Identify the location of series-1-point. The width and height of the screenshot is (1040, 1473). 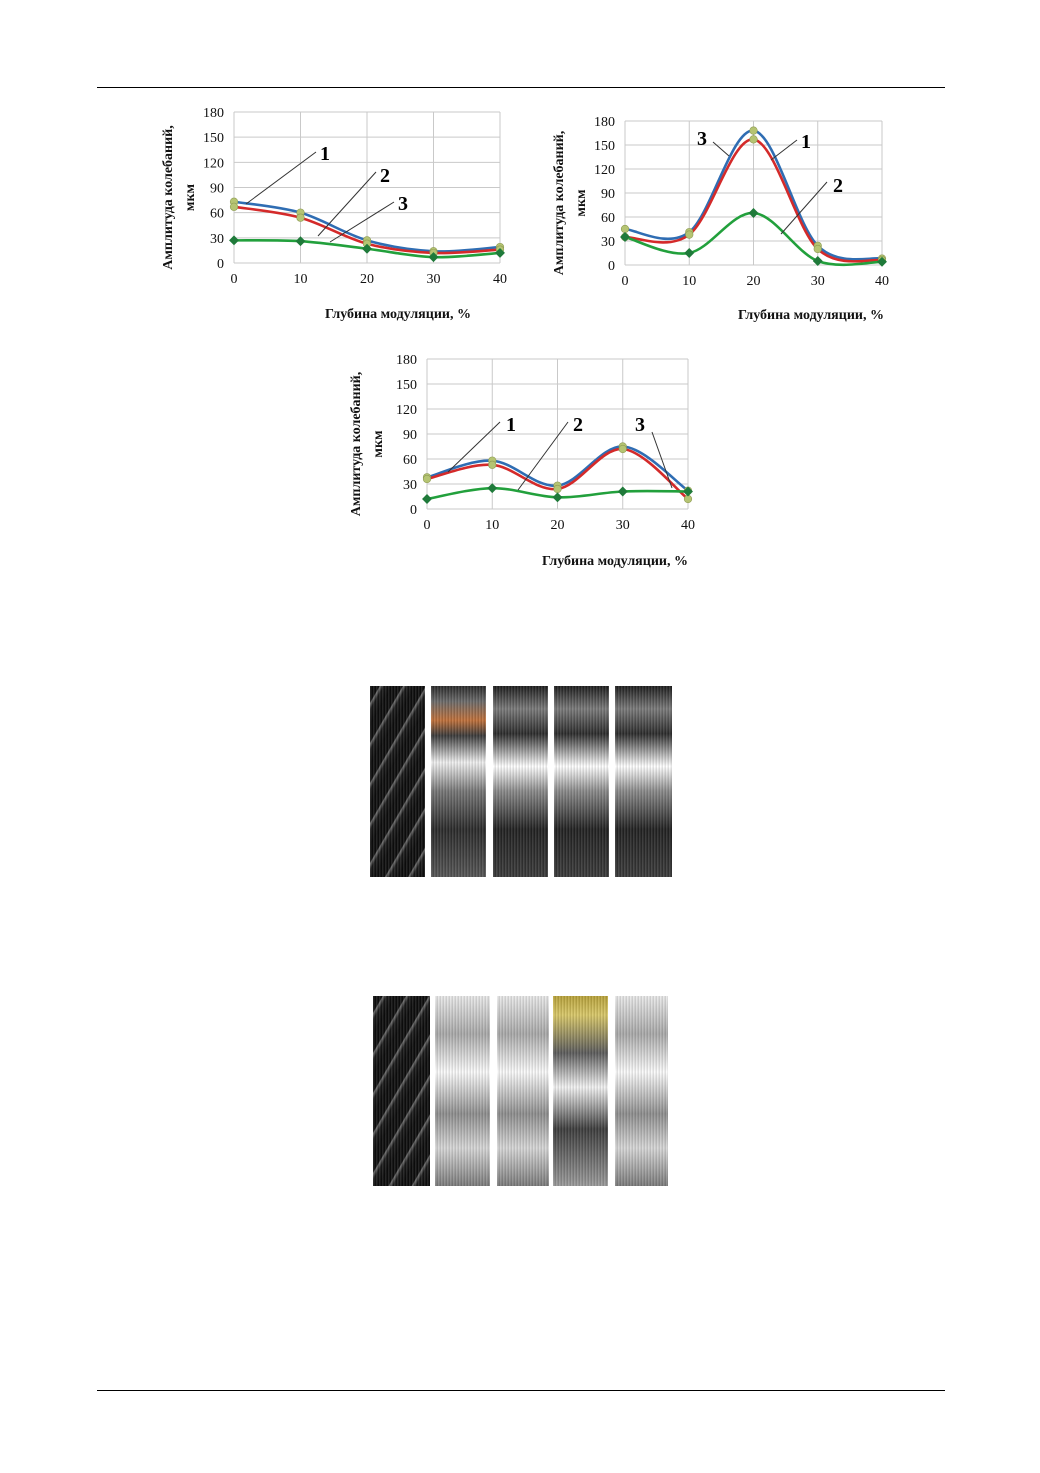
(625, 229).